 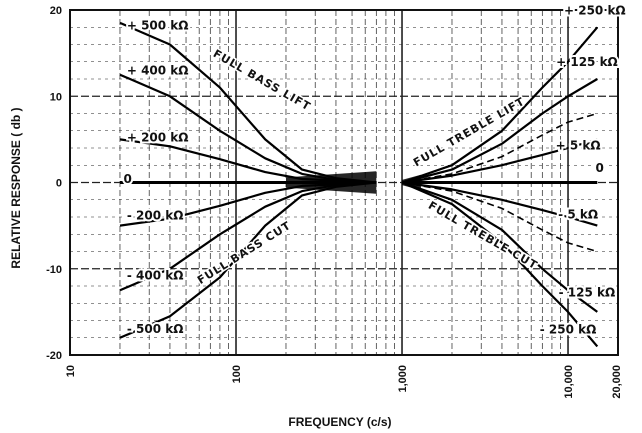 I want to click on bass-curve-label: - 400 kΩ, so click(x=155, y=276).